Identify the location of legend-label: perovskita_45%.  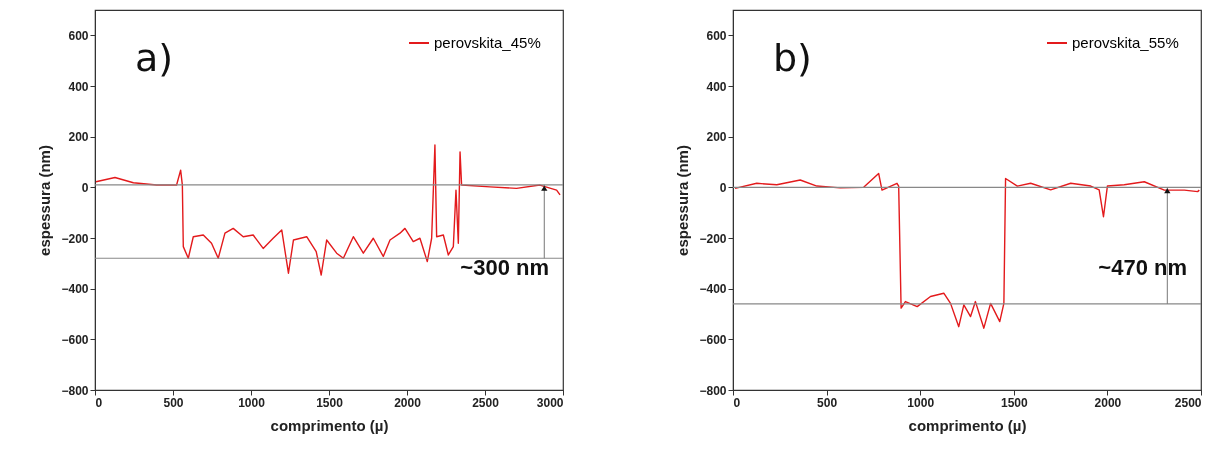
(487, 42).